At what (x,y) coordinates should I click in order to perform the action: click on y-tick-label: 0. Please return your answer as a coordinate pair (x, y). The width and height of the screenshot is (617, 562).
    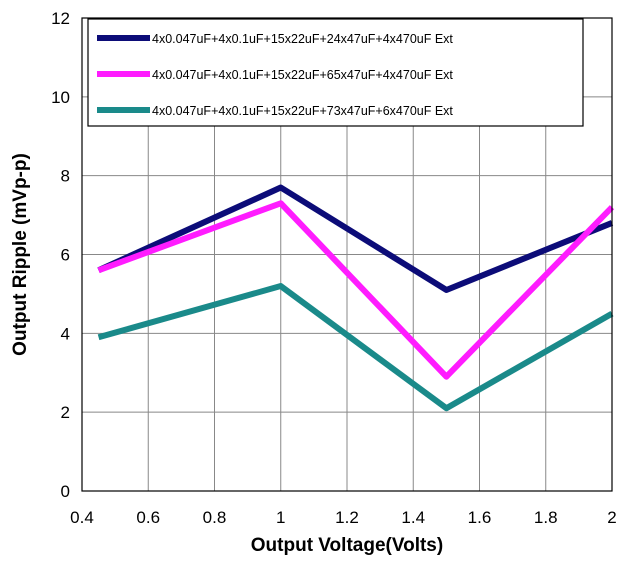
    Looking at the image, I should click on (65, 491).